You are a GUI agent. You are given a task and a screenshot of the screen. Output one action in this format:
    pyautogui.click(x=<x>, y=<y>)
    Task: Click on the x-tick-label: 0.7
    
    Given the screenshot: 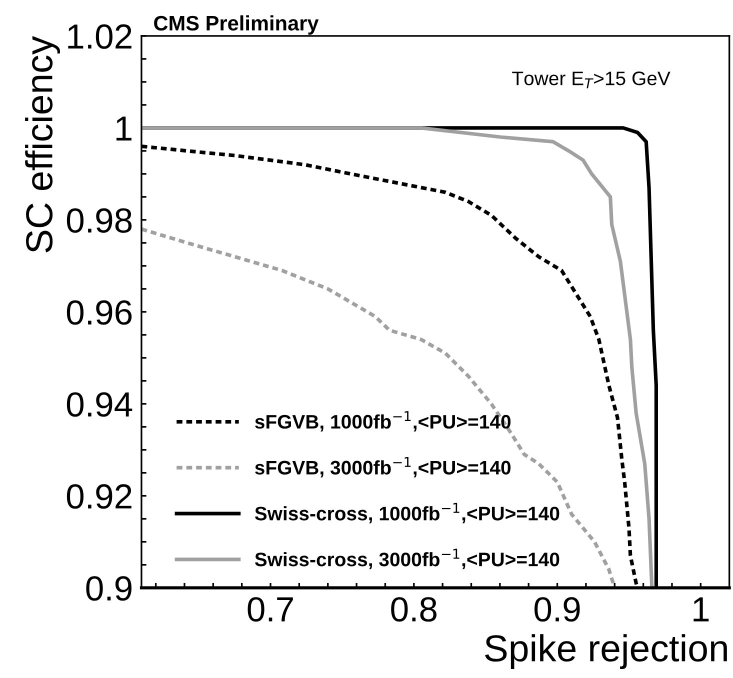 What is the action you would take?
    pyautogui.click(x=270, y=609)
    